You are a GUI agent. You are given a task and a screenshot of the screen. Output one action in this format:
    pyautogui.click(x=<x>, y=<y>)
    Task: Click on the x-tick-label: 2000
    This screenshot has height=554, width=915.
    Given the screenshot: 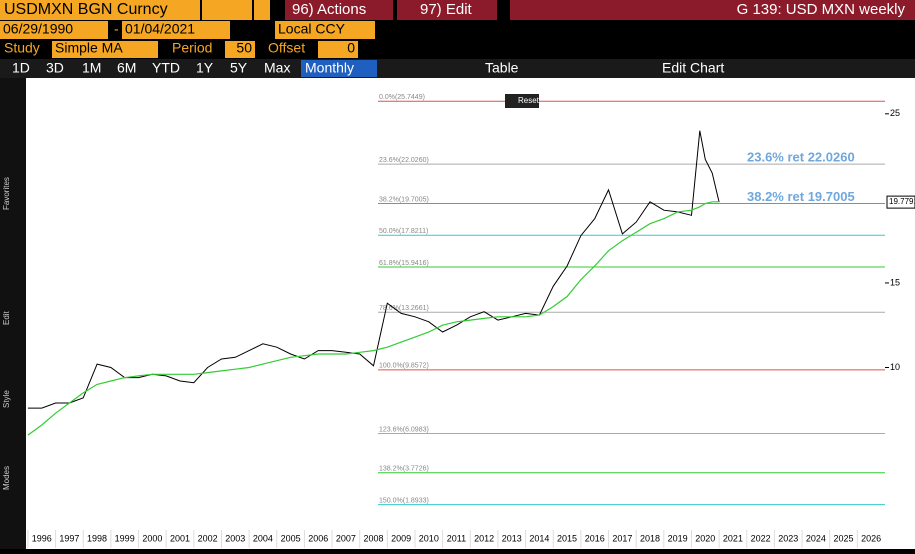 What is the action you would take?
    pyautogui.click(x=152, y=538)
    